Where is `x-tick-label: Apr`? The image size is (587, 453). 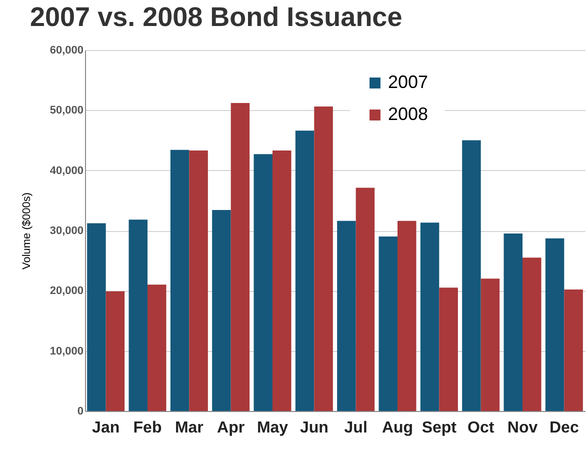 x-tick-label: Apr is located at coordinates (231, 428).